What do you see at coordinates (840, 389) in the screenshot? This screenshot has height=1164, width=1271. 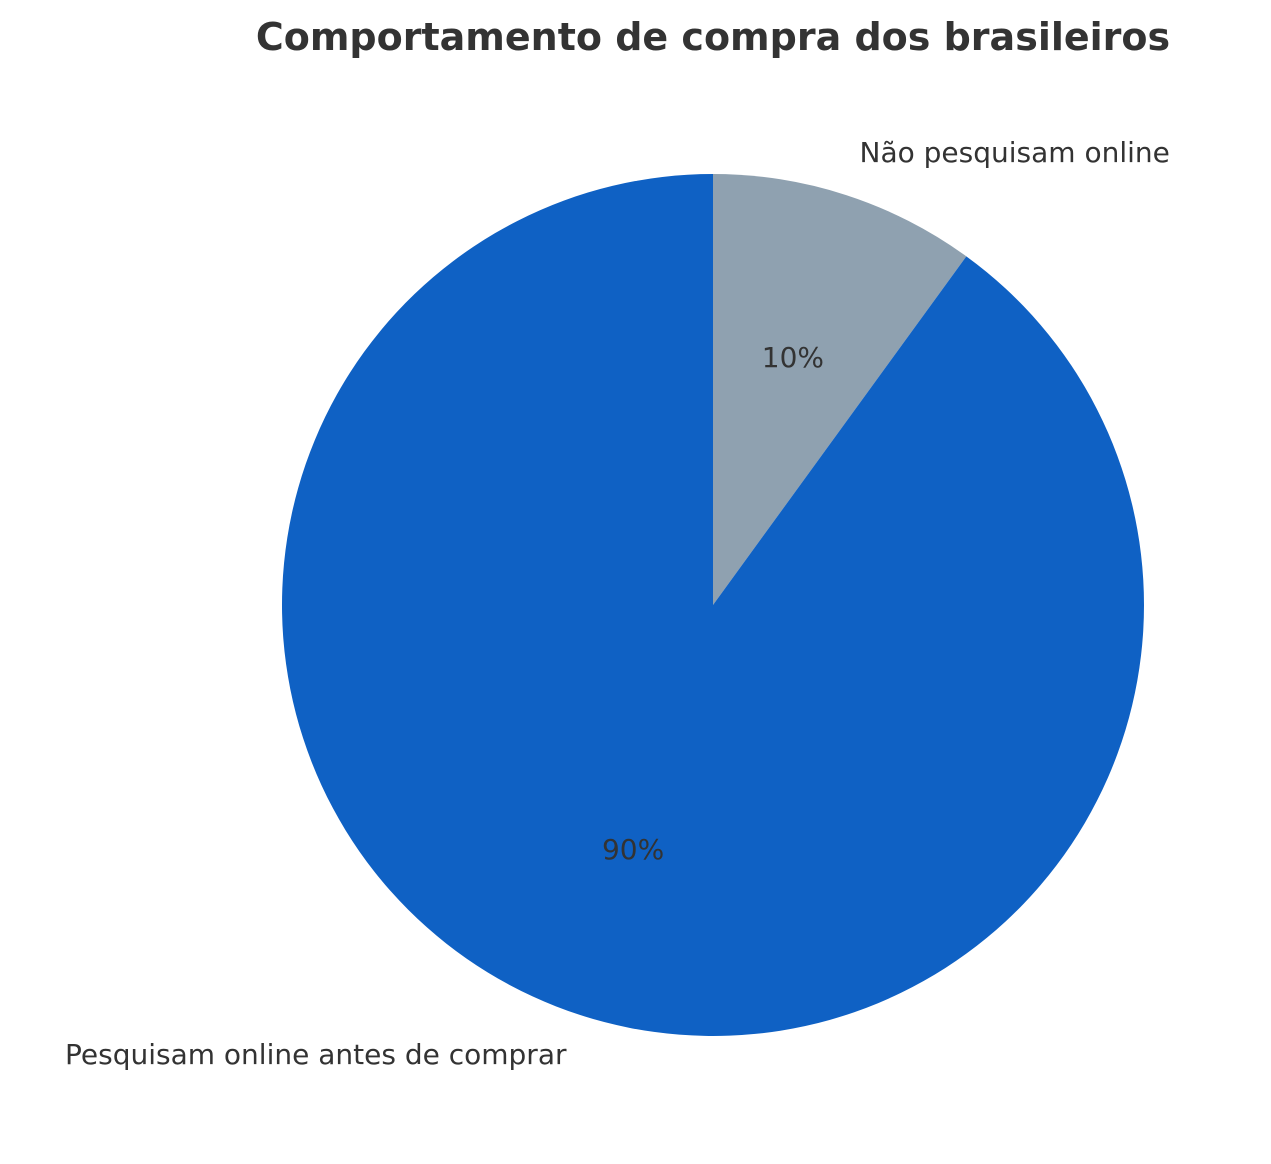 I see `pie-slice` at bounding box center [840, 389].